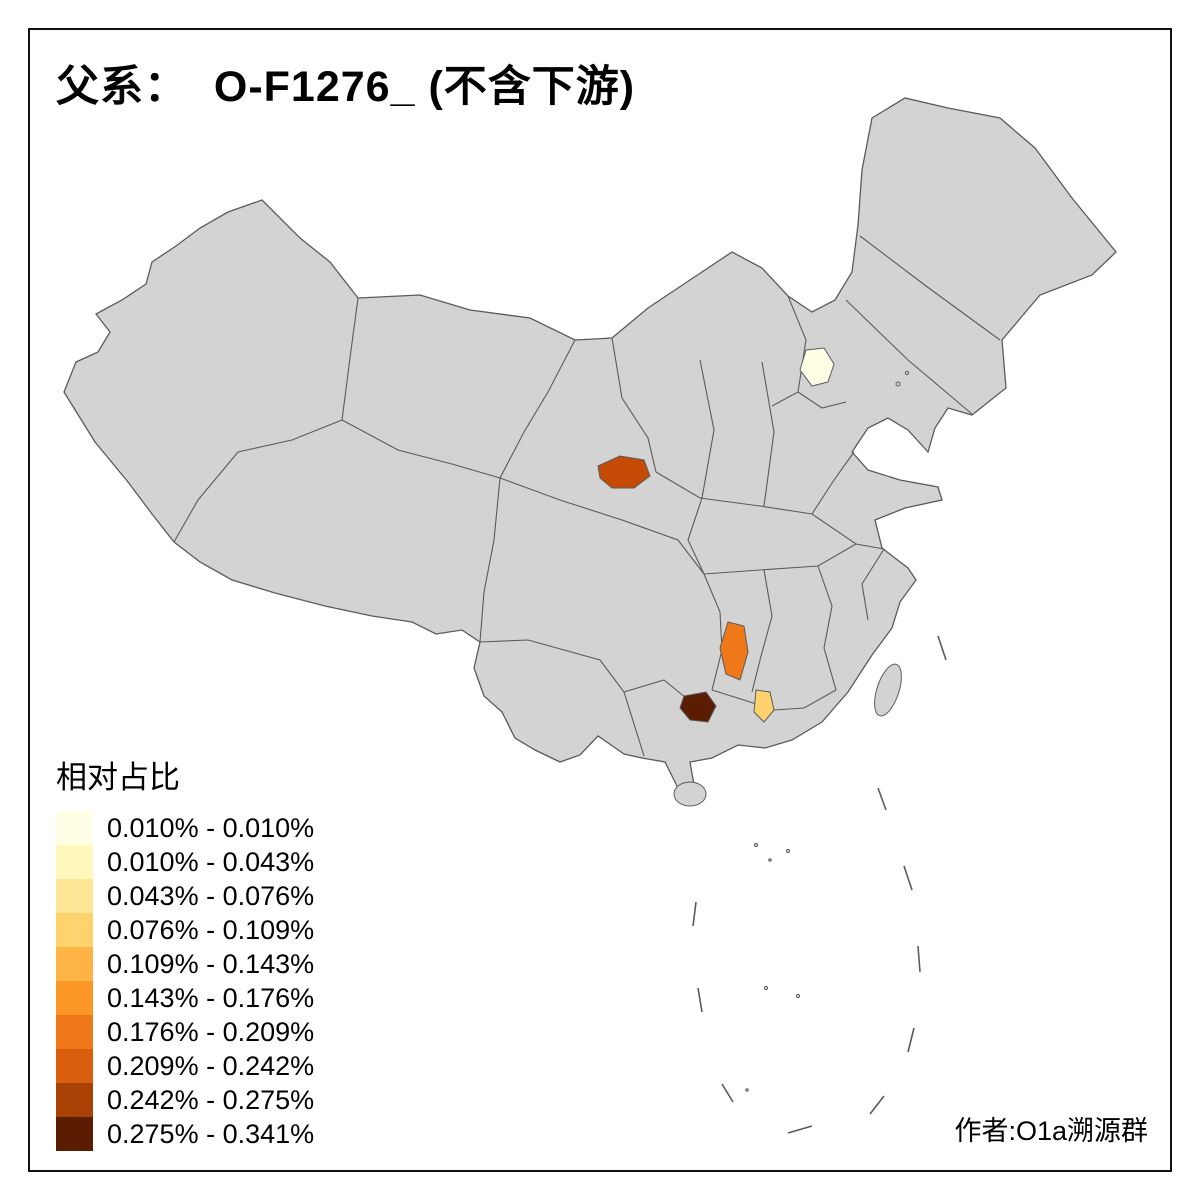 This screenshot has width=1200, height=1200. I want to click on map-highlight-west-hunan-area, so click(734, 651).